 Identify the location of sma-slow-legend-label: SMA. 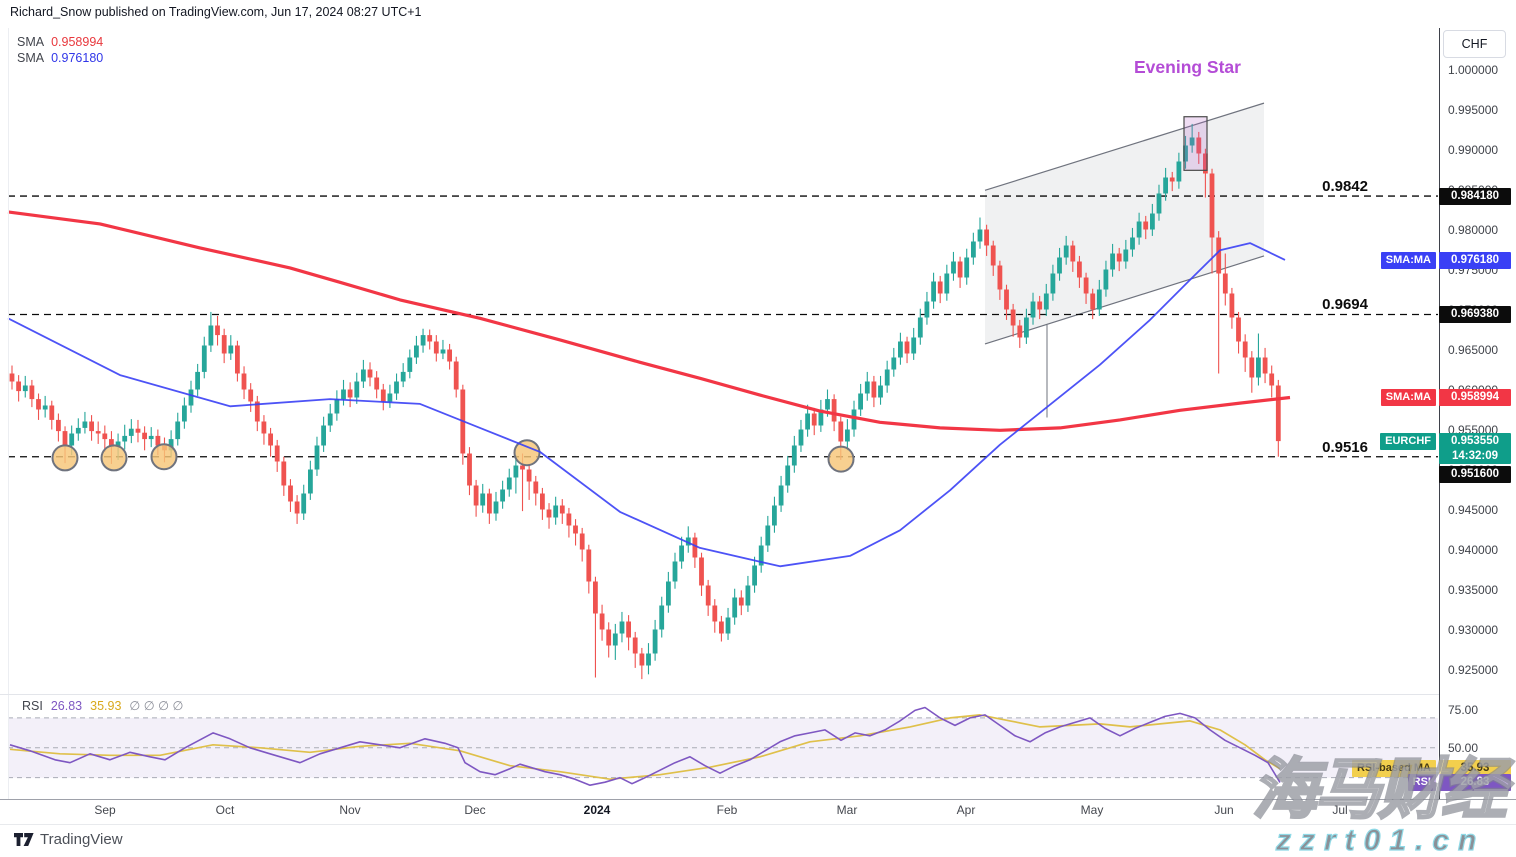
(31, 58).